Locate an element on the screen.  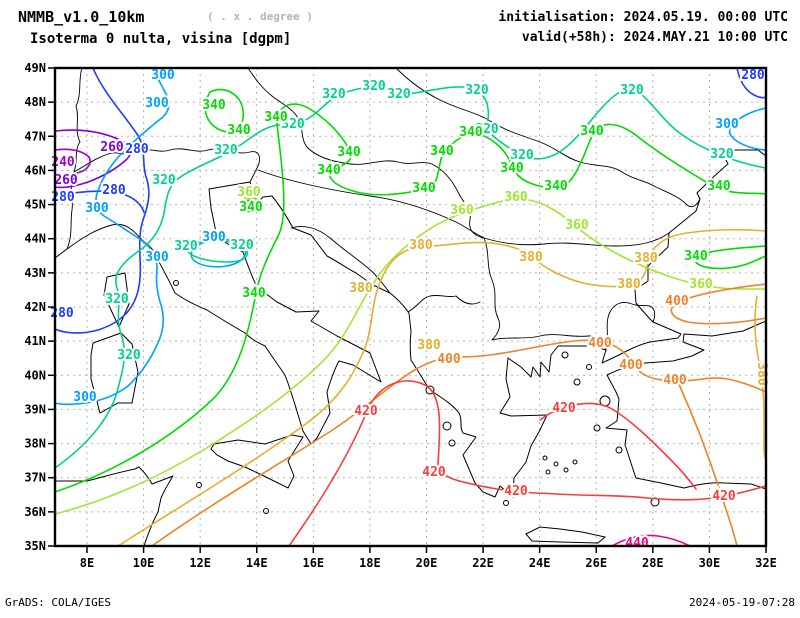
model-title: NMMB_v1.0_10km is located at coordinates (81, 17).